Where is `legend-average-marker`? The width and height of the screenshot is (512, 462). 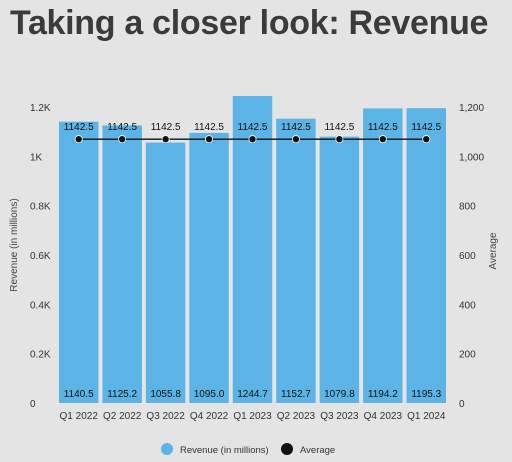 legend-average-marker is located at coordinates (287, 449).